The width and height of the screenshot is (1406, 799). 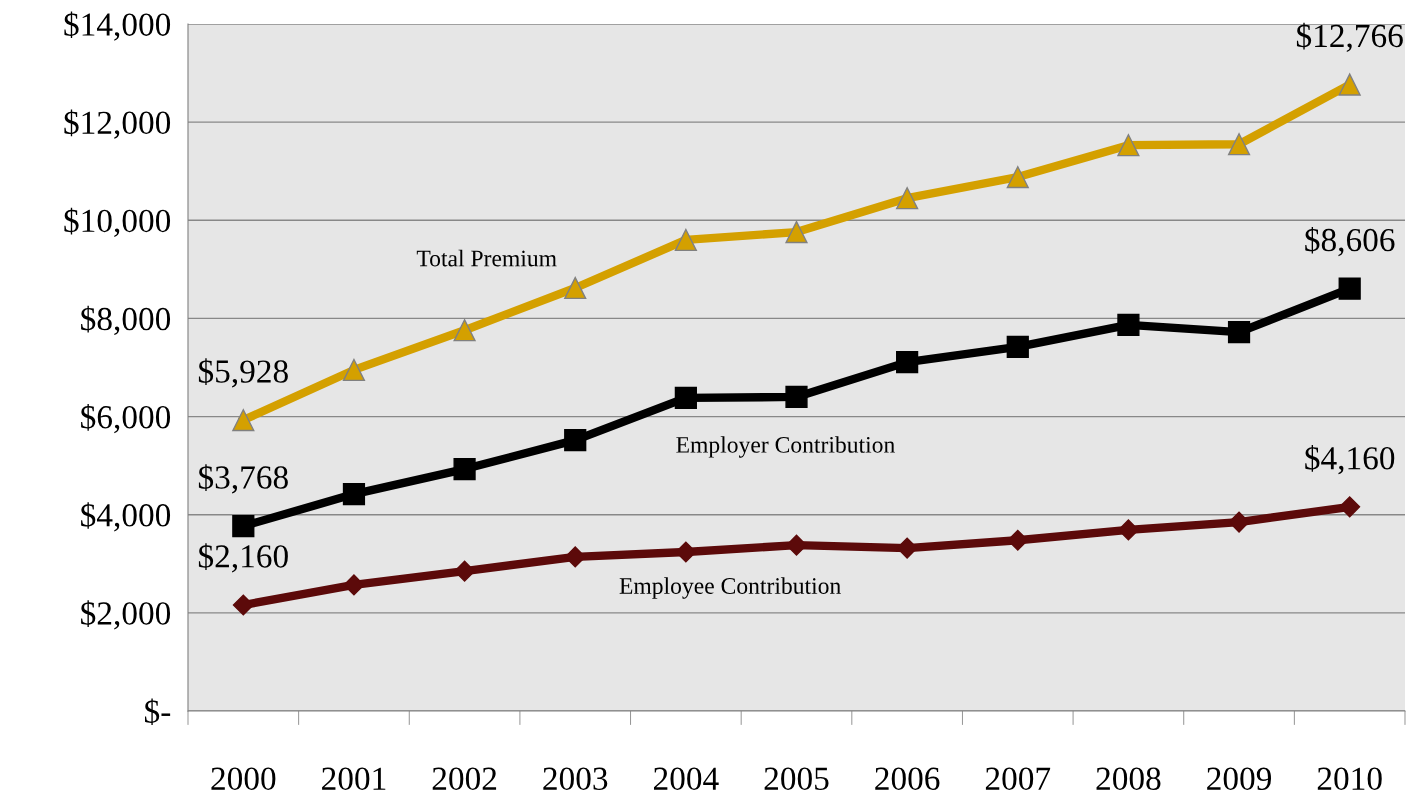 I want to click on x-tick-label: 2002, so click(x=464, y=779).